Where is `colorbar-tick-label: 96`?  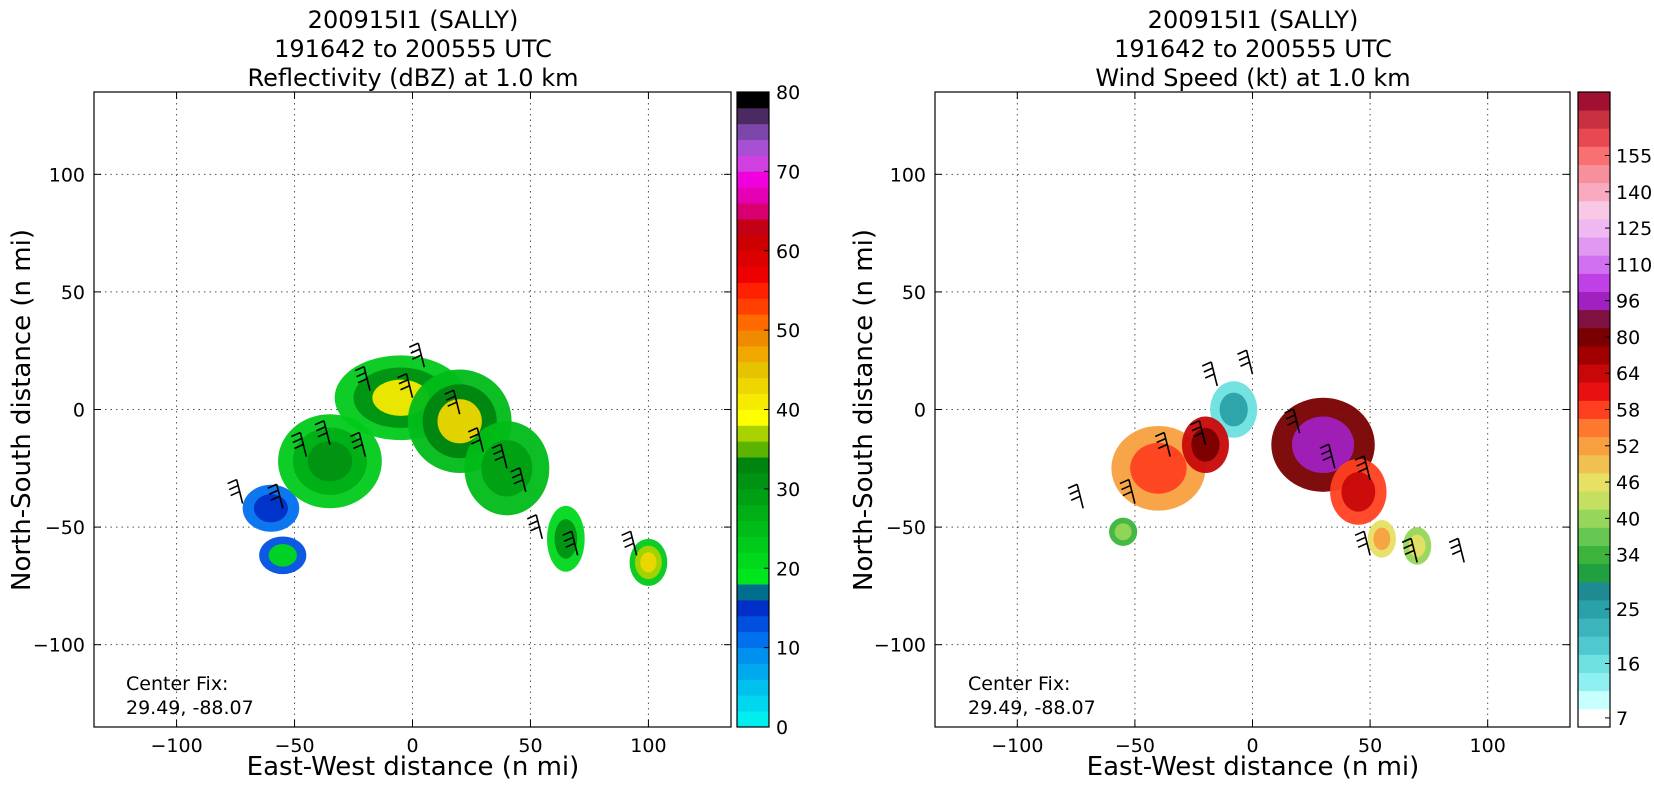 colorbar-tick-label: 96 is located at coordinates (1628, 302).